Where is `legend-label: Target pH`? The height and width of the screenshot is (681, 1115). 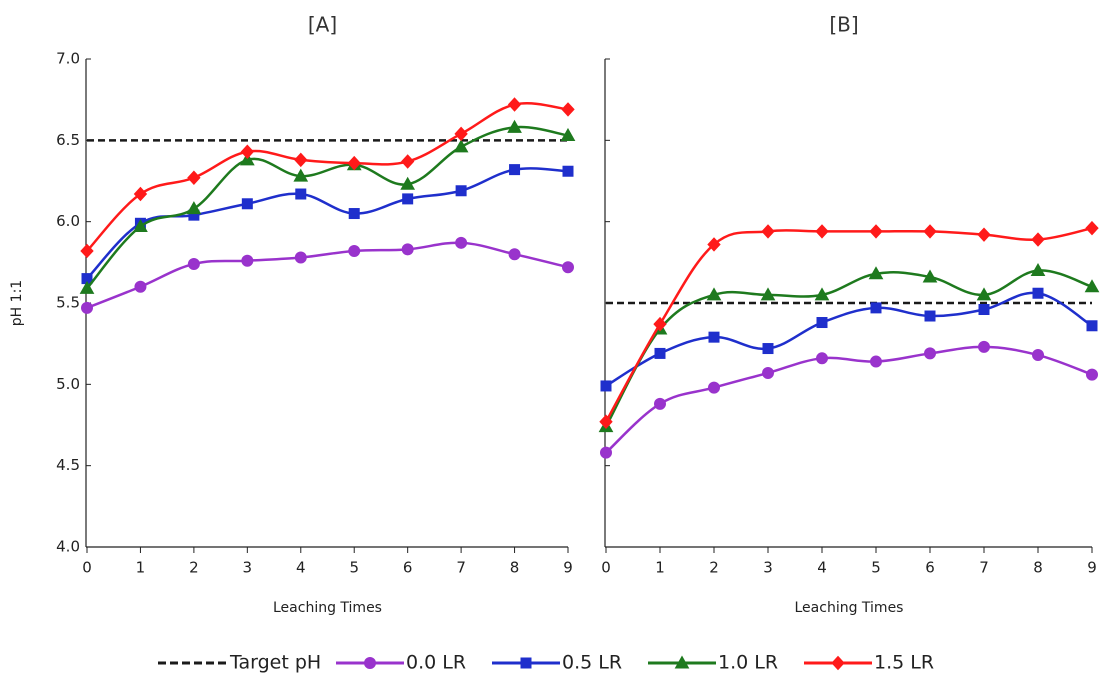
legend-label: Target pH is located at coordinates (275, 663).